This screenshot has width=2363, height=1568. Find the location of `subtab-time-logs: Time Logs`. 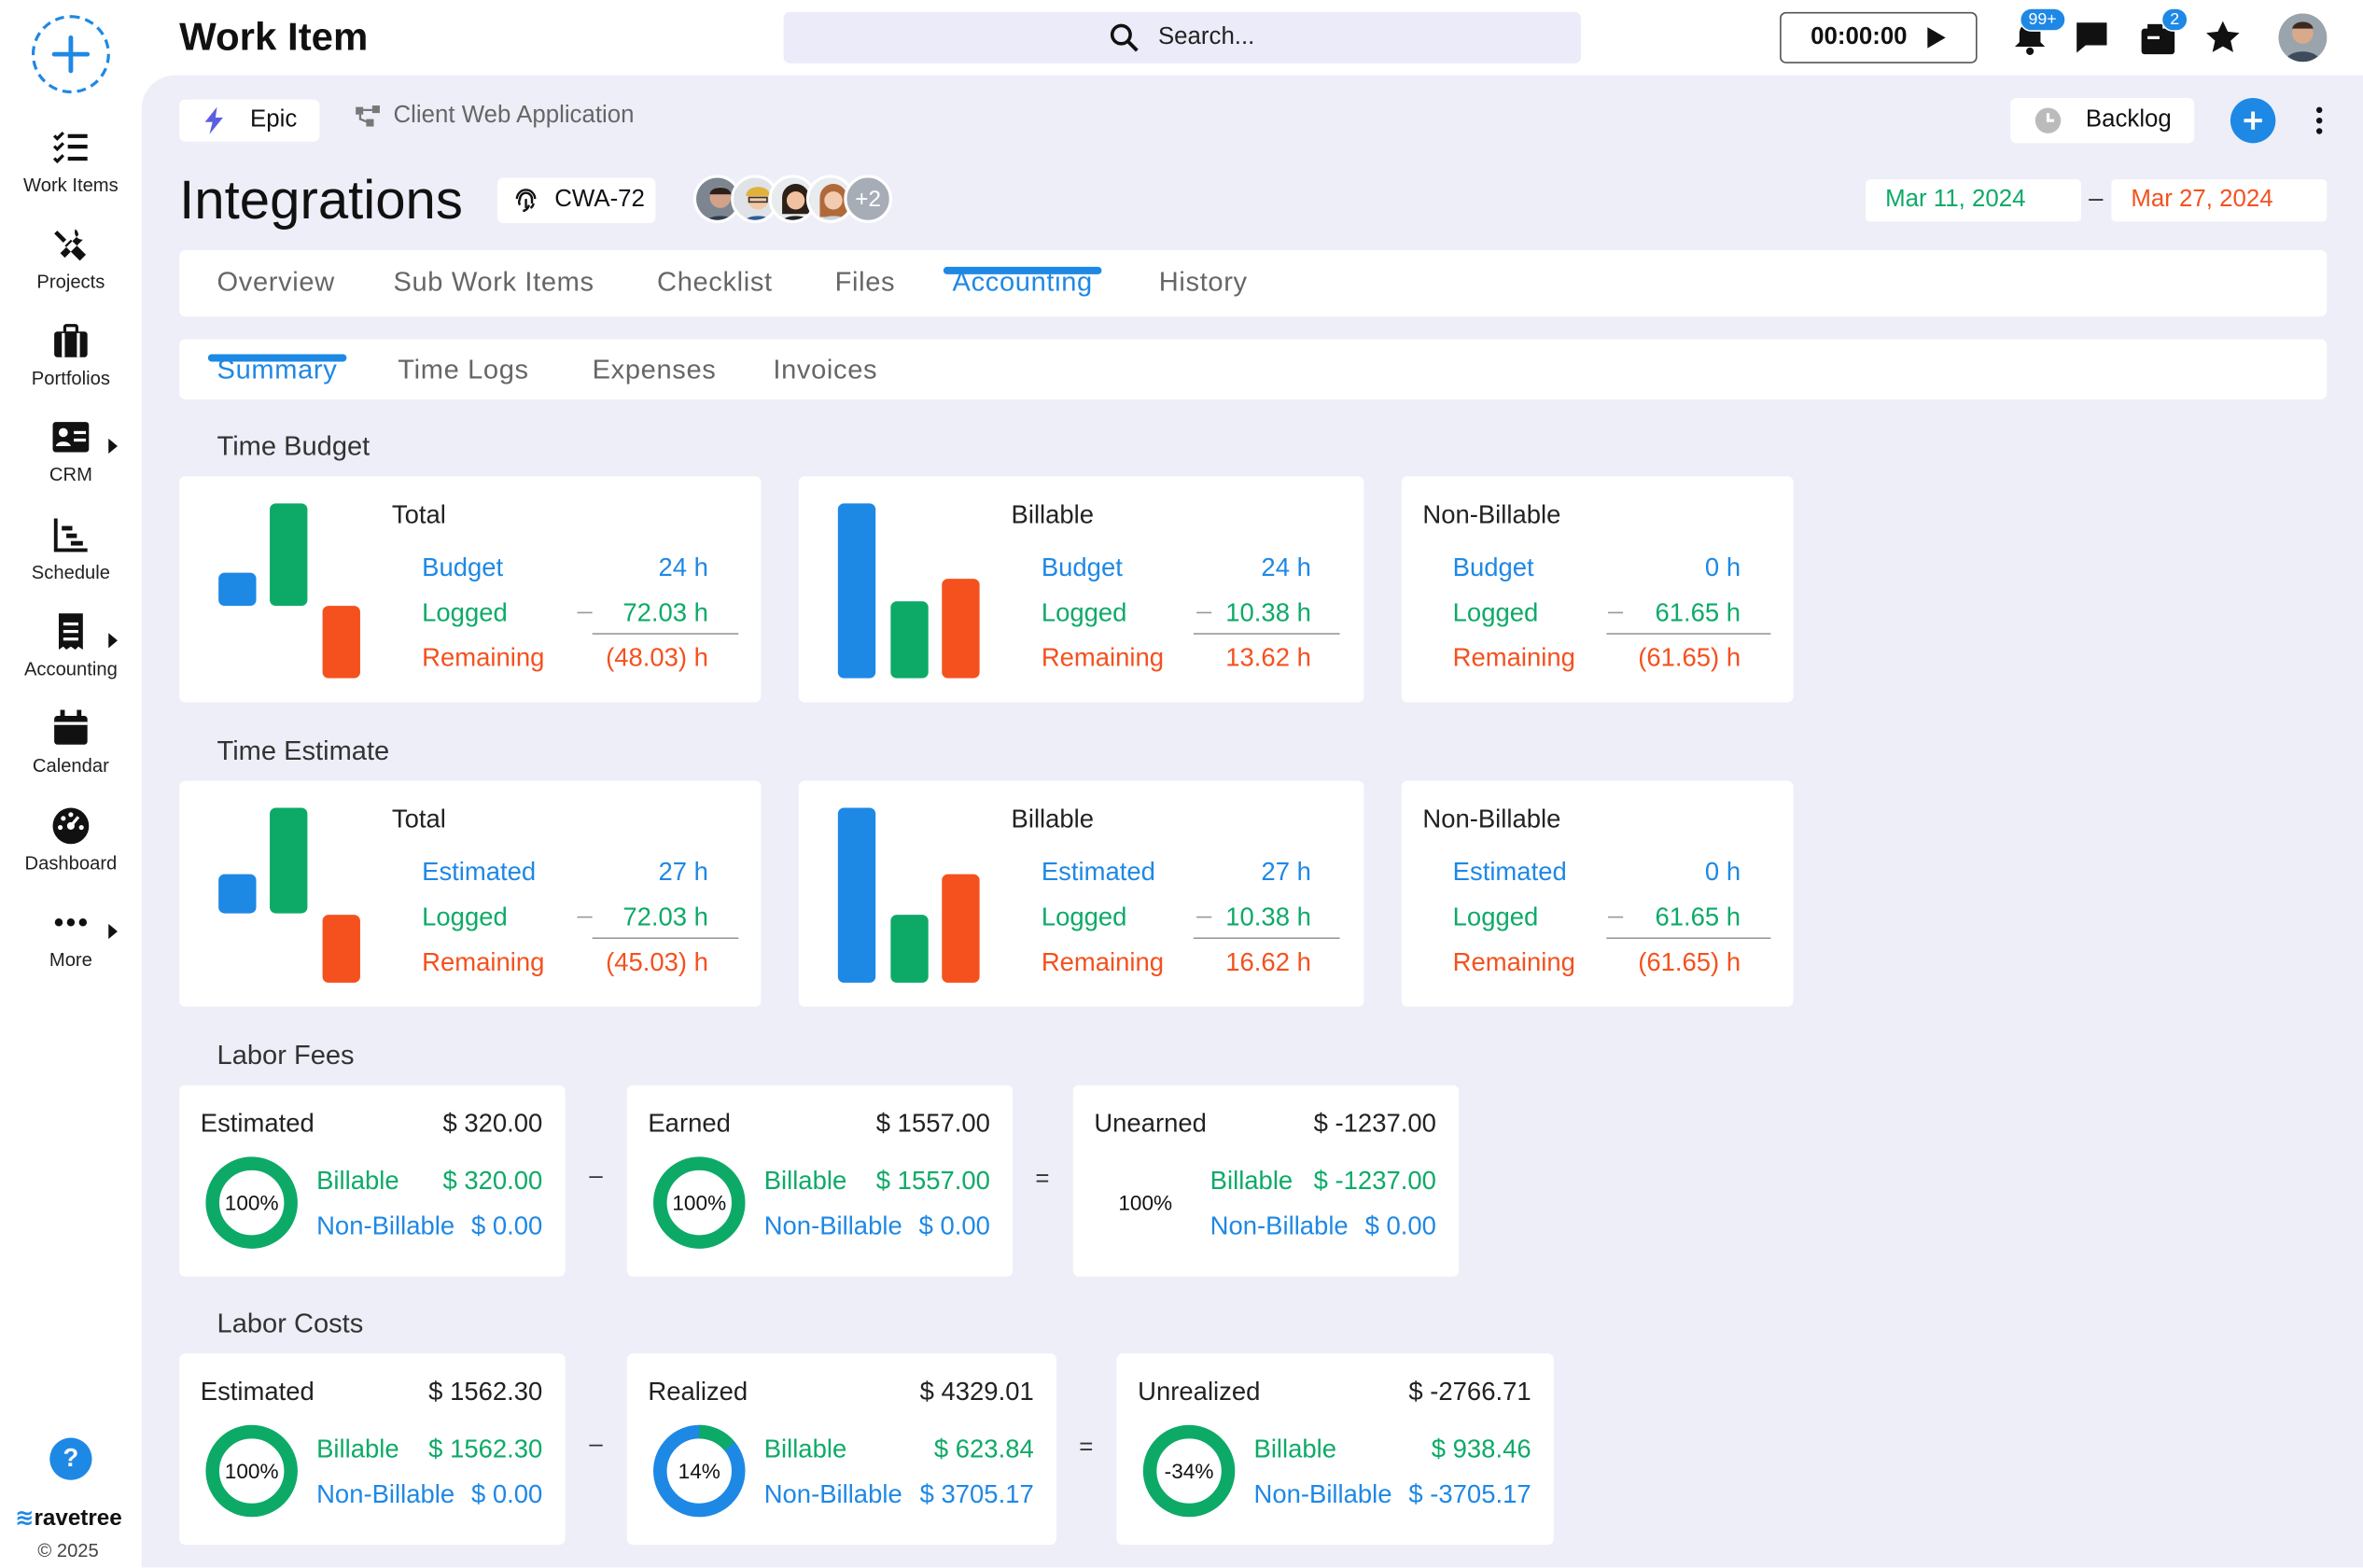

subtab-time-logs: Time Logs is located at coordinates (463, 369).